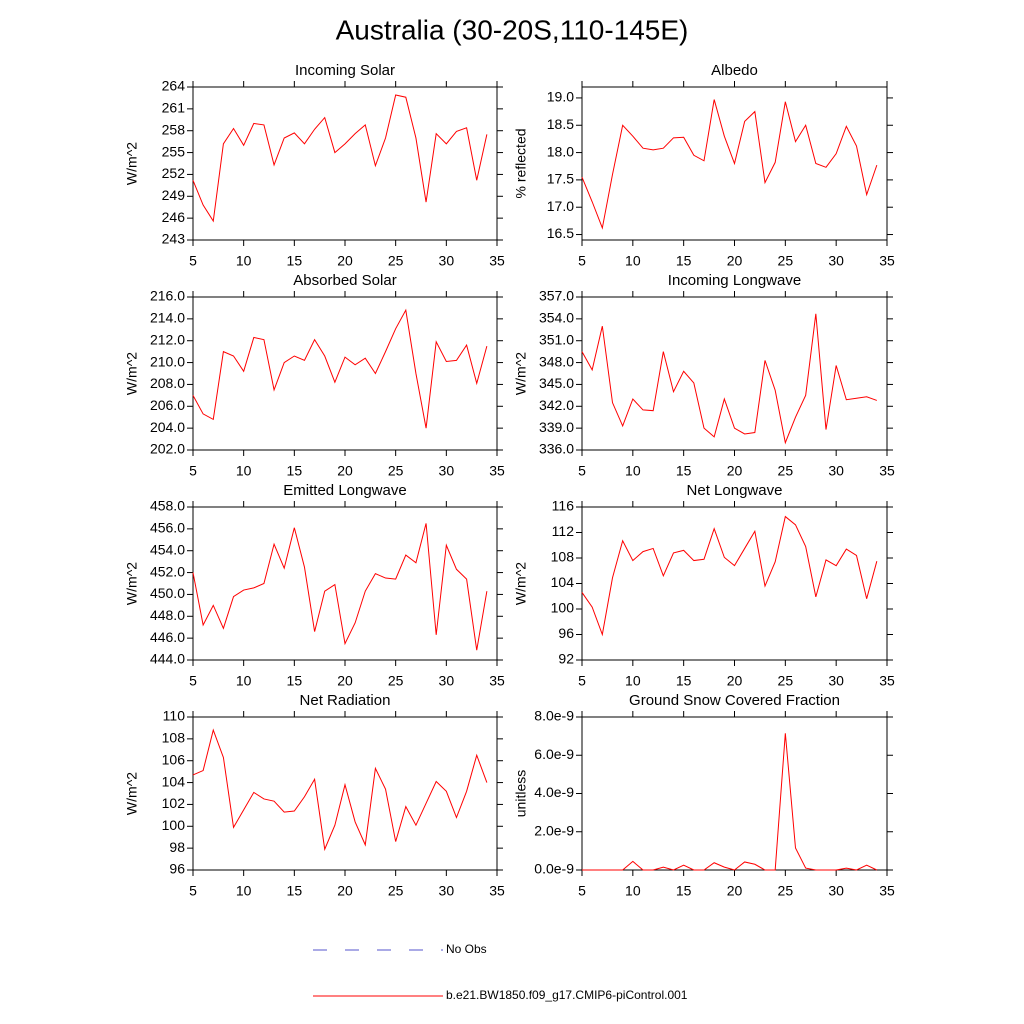  I want to click on y-tick-label: 104, so click(563, 582).